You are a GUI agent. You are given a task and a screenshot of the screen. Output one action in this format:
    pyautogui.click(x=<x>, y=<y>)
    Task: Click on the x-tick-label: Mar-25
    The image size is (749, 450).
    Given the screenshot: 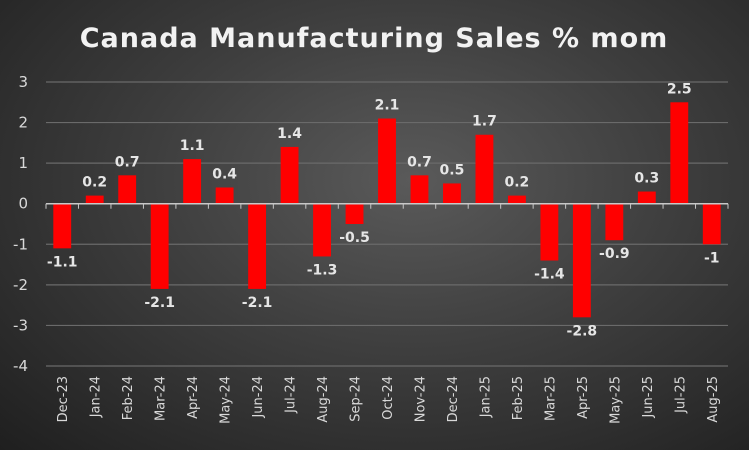 What is the action you would take?
    pyautogui.click(x=550, y=398)
    